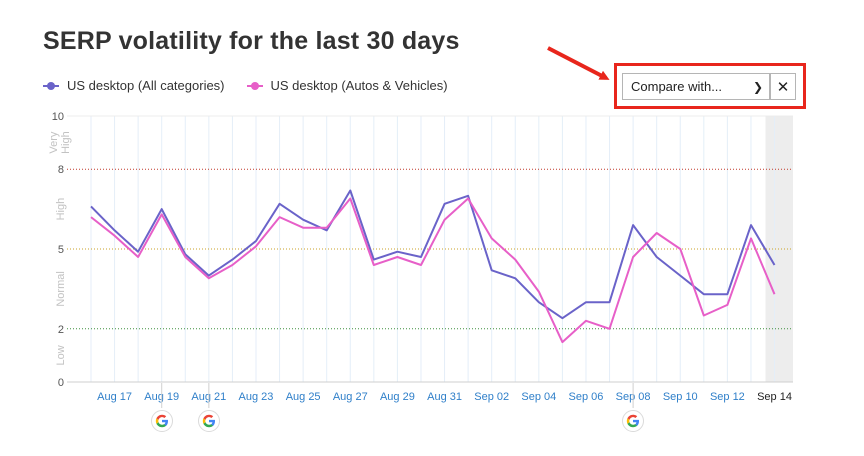 The image size is (864, 456). I want to click on y-tick-label: 0, so click(61, 383).